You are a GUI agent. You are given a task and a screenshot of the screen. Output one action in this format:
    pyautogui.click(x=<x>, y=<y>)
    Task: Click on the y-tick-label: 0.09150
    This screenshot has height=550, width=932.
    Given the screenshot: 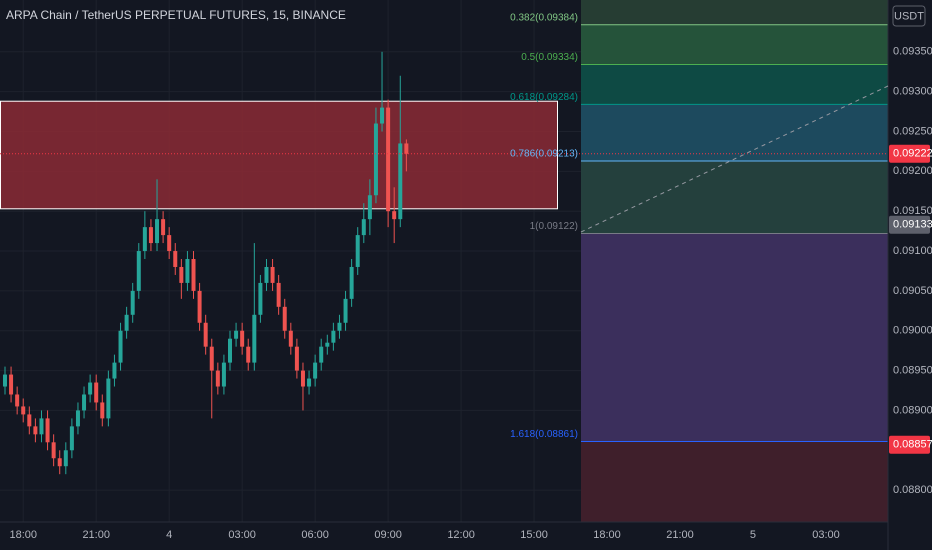 What is the action you would take?
    pyautogui.click(x=912, y=211)
    